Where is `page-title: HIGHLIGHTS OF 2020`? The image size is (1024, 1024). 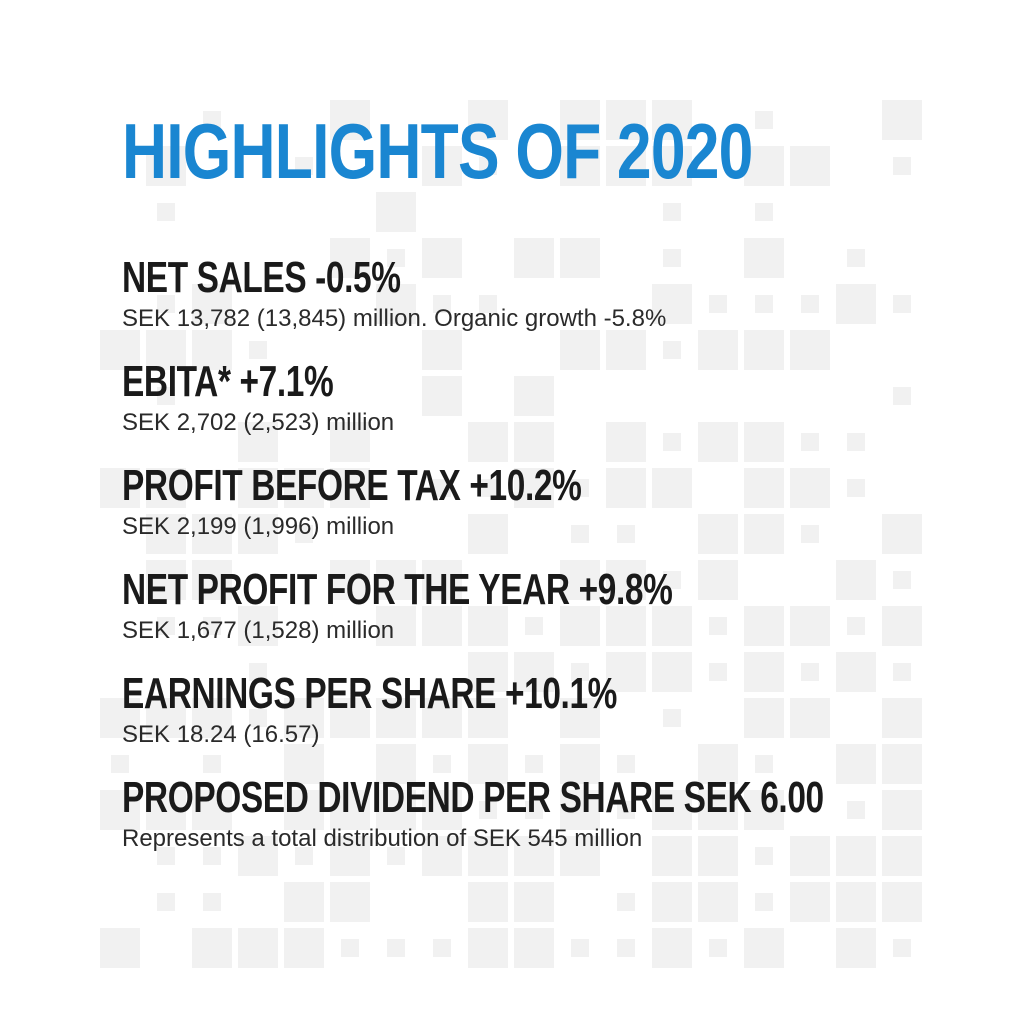
page-title: HIGHLIGHTS OF 2020 is located at coordinates (437, 151).